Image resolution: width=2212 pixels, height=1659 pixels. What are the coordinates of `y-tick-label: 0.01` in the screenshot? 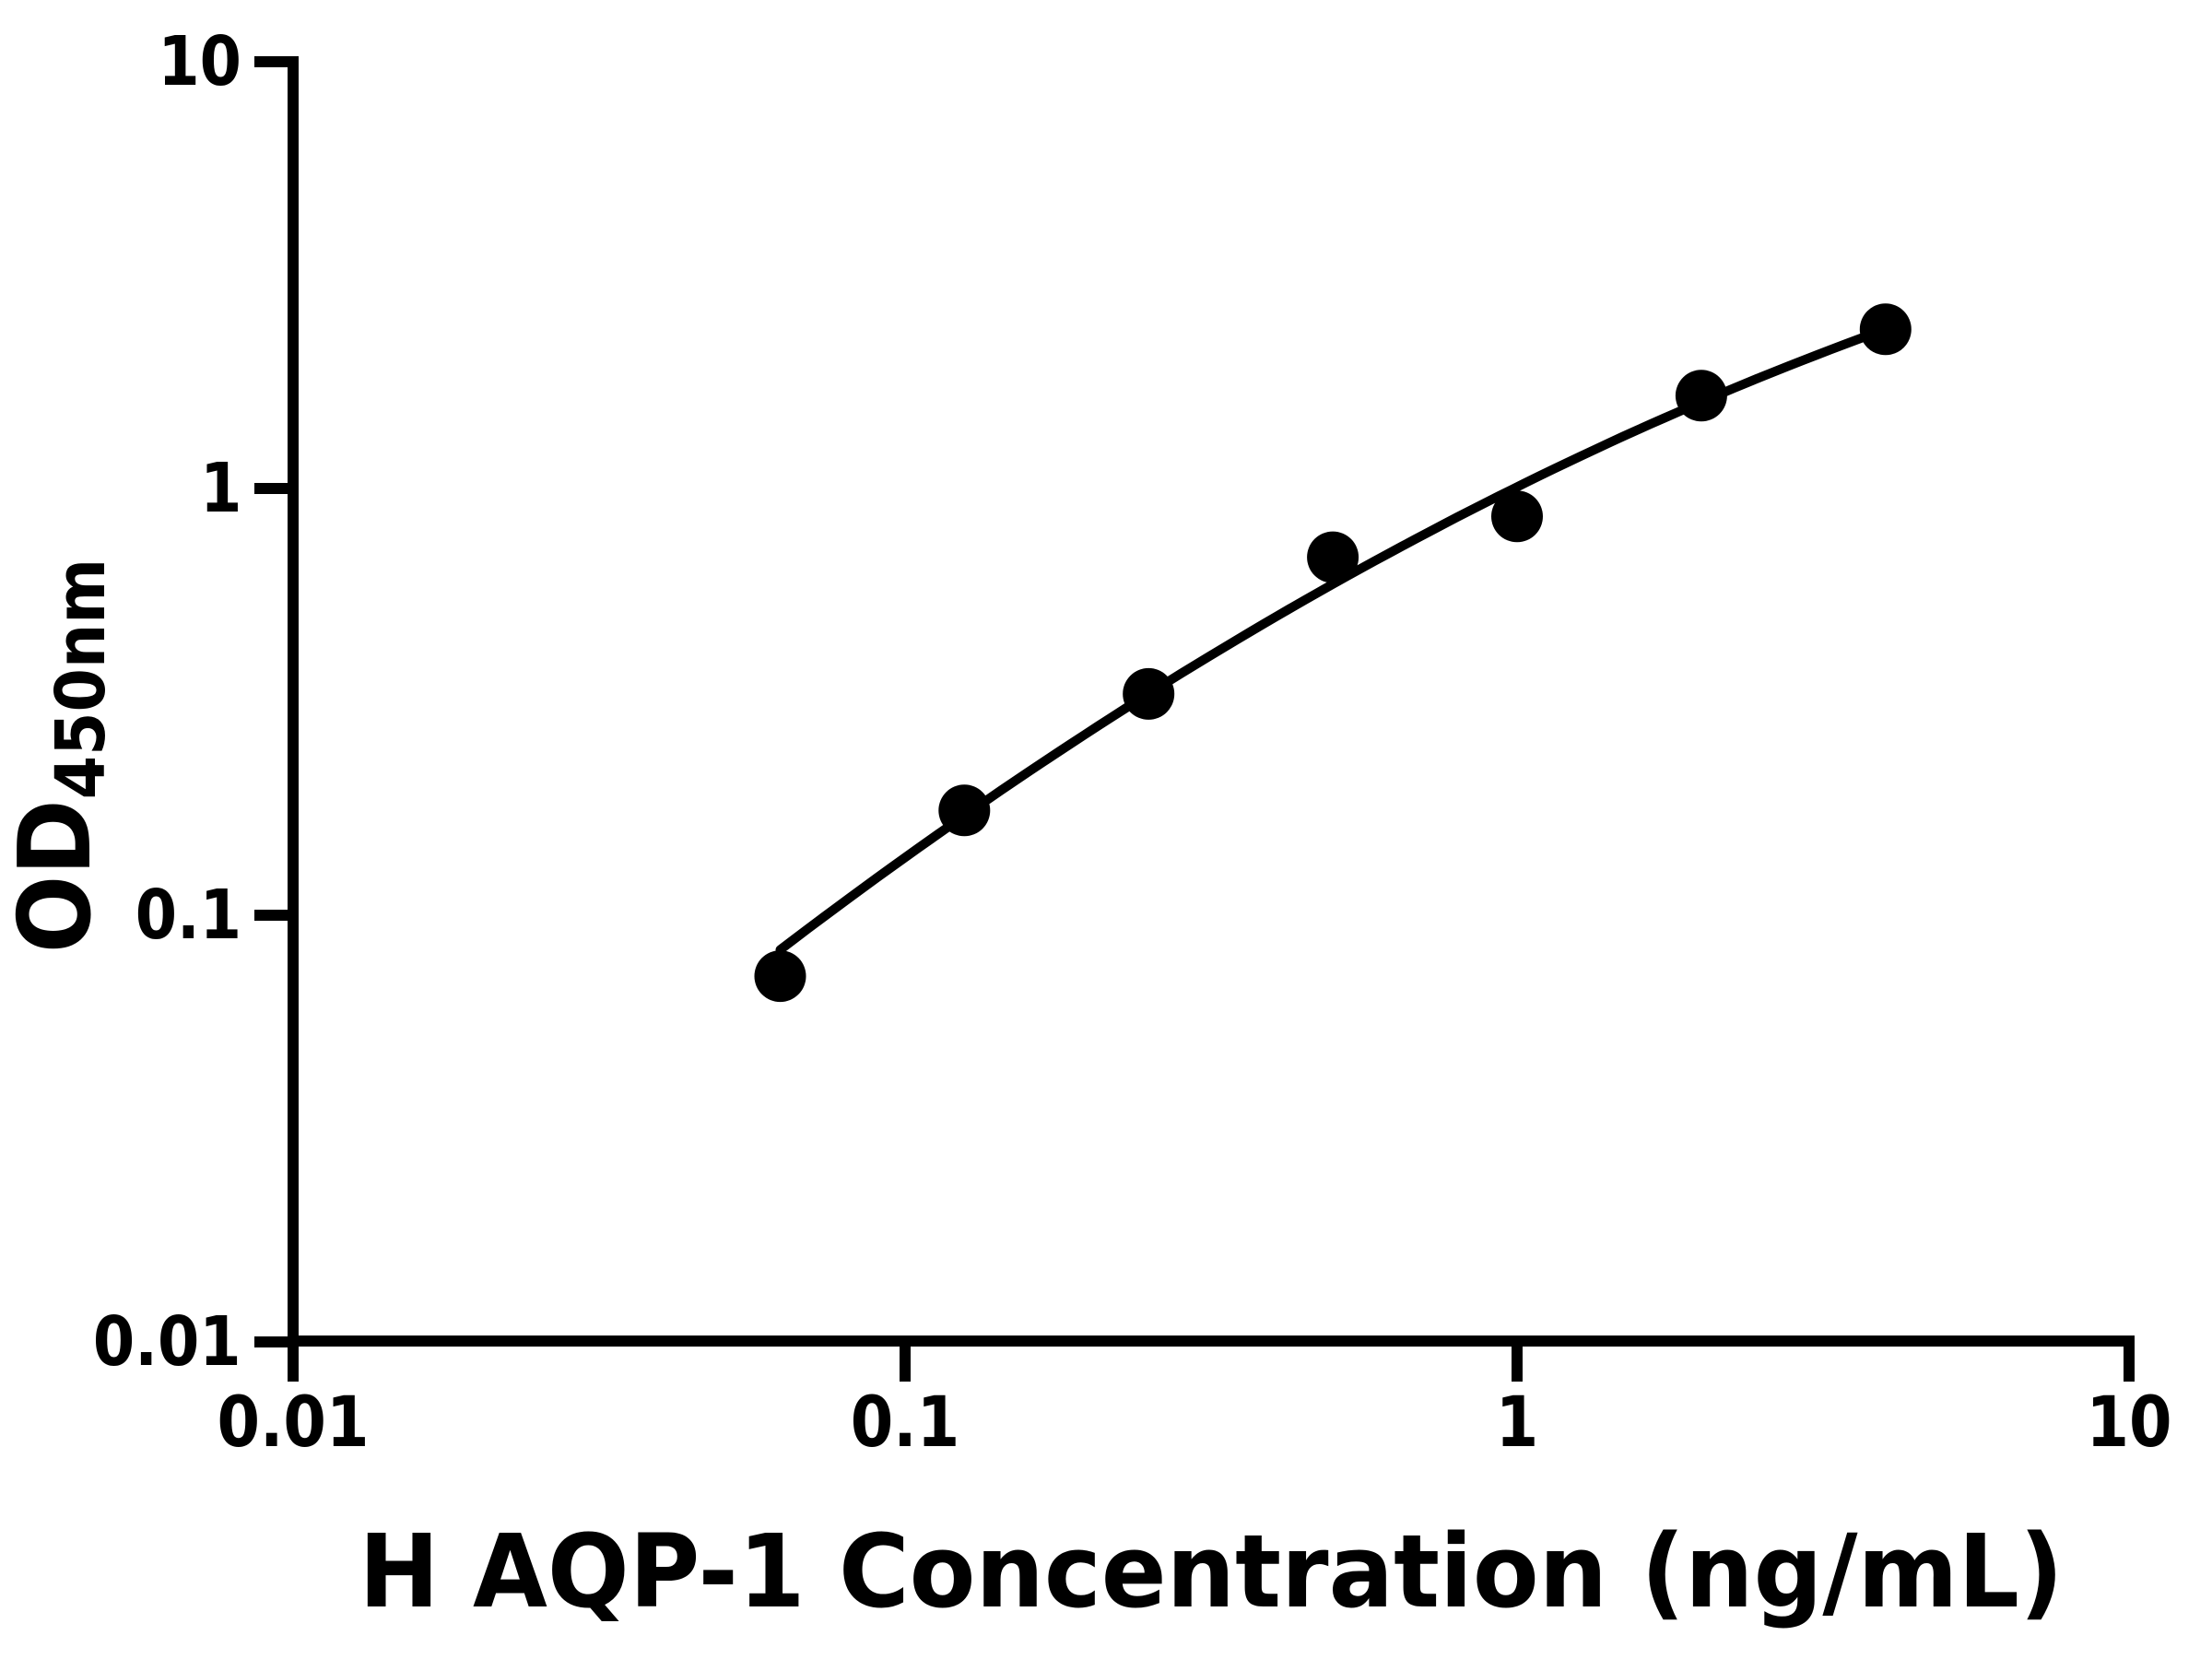 It's located at (167, 1342).